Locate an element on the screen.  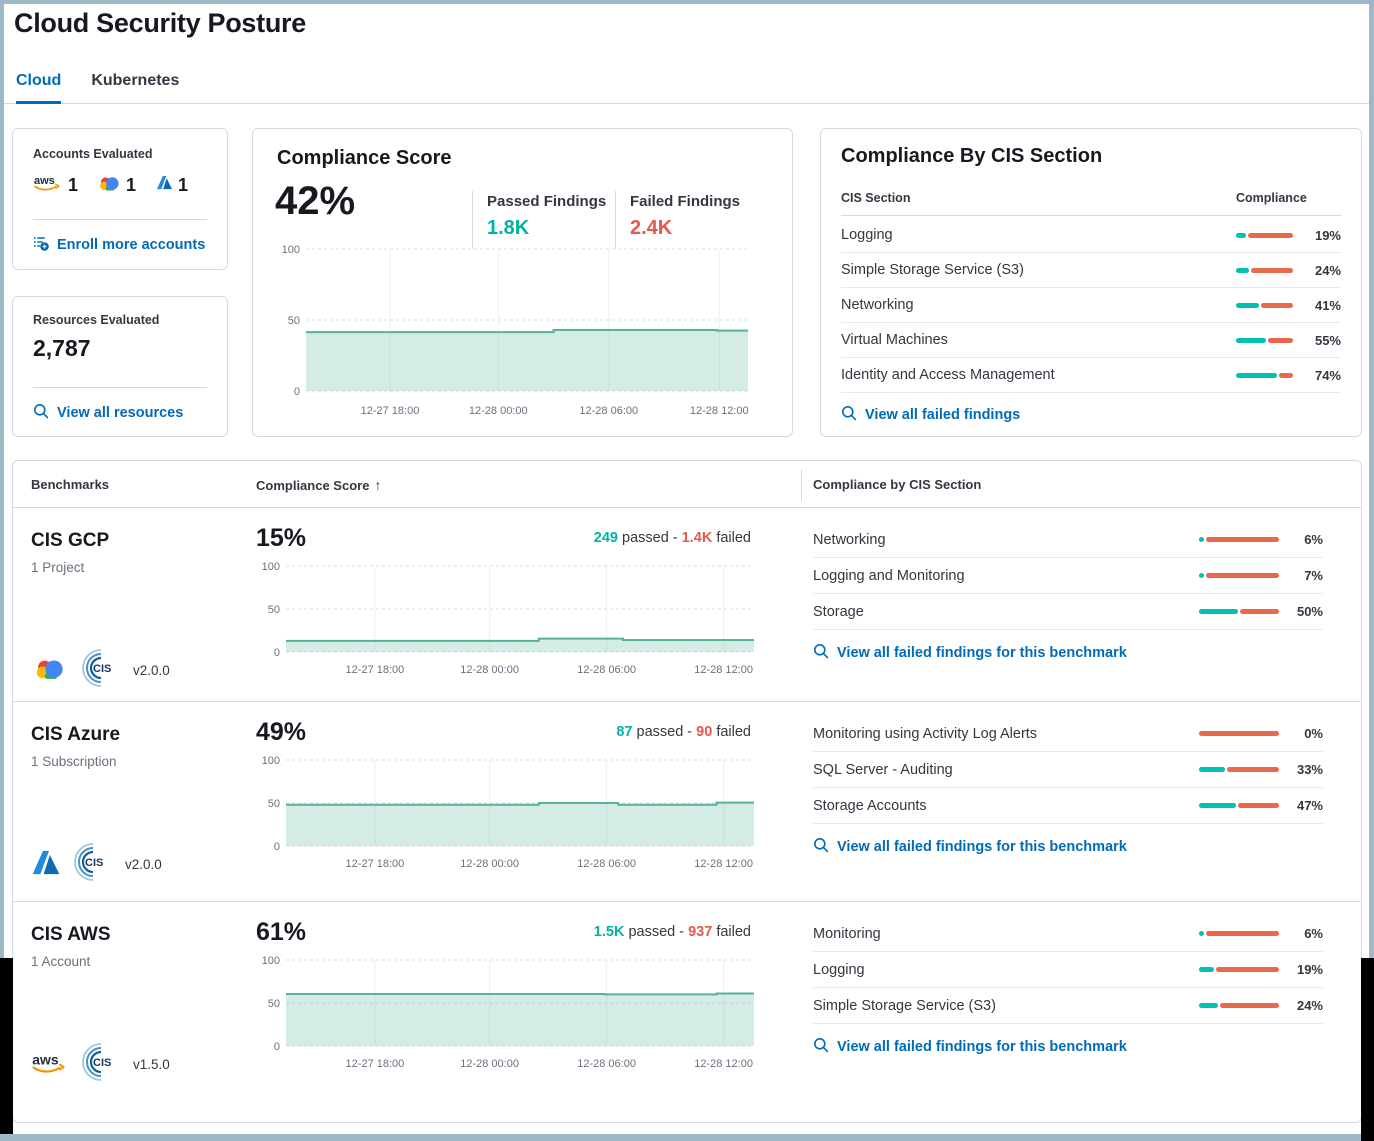
cis-section-row: Networking 41% is located at coordinates (1091, 305).